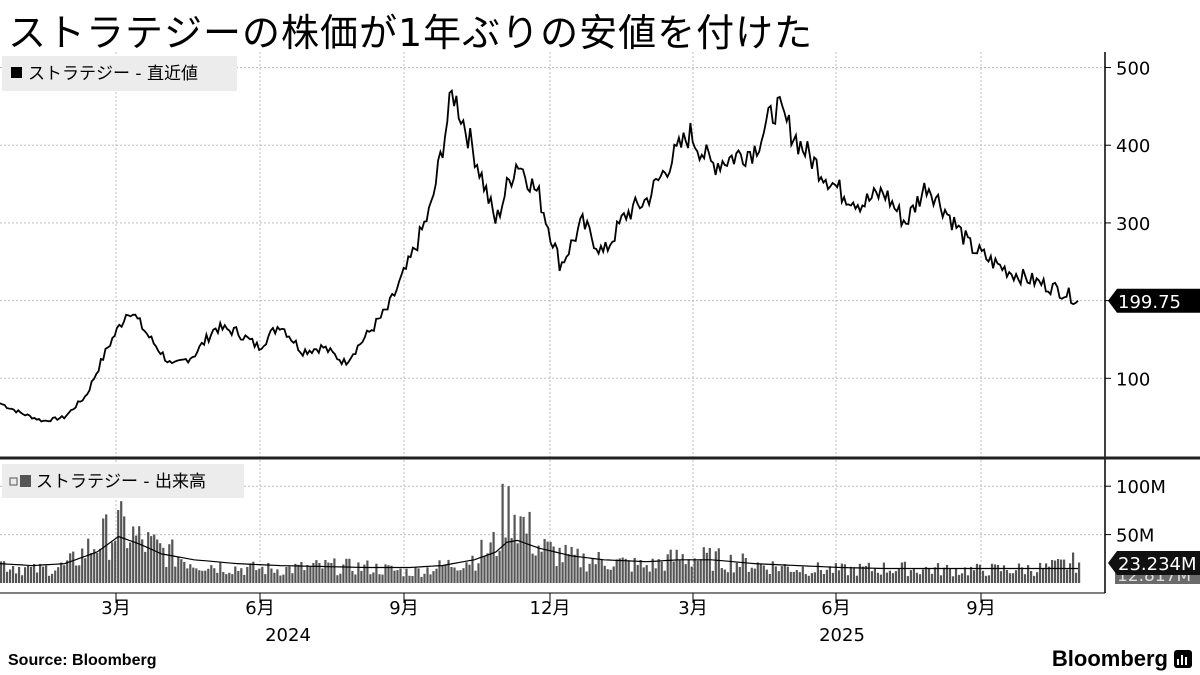 Image resolution: width=1200 pixels, height=675 pixels. I want to click on price-legend-box, so click(119, 73).